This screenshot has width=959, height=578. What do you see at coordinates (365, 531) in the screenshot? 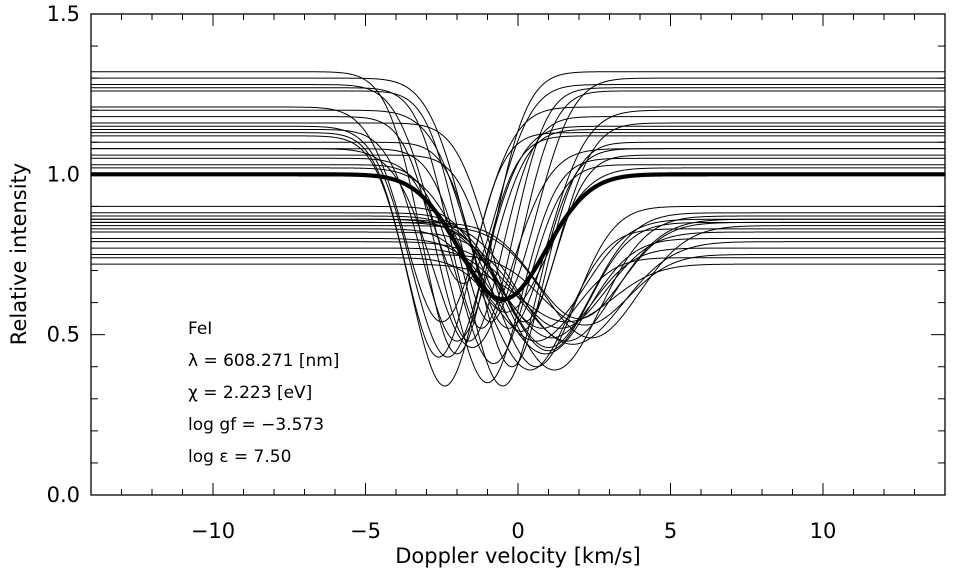
I see `x-tick-label: −5` at bounding box center [365, 531].